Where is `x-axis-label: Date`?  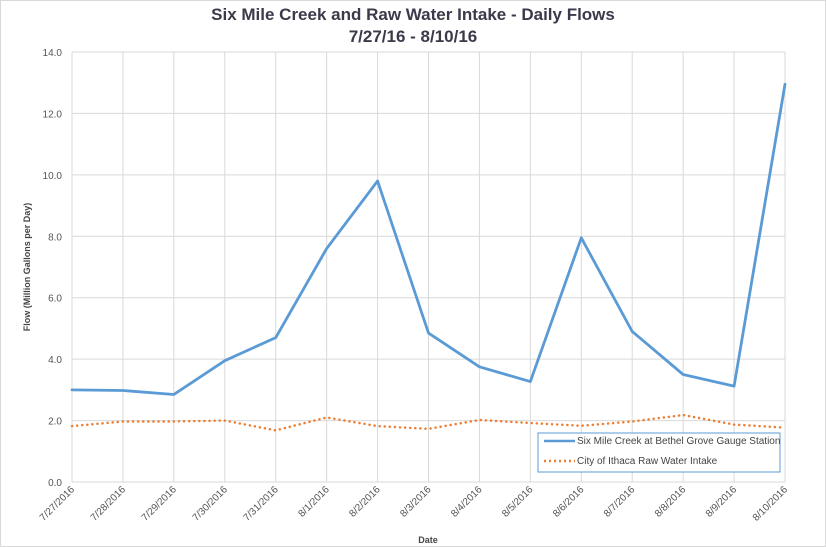
x-axis-label: Date is located at coordinates (428, 540).